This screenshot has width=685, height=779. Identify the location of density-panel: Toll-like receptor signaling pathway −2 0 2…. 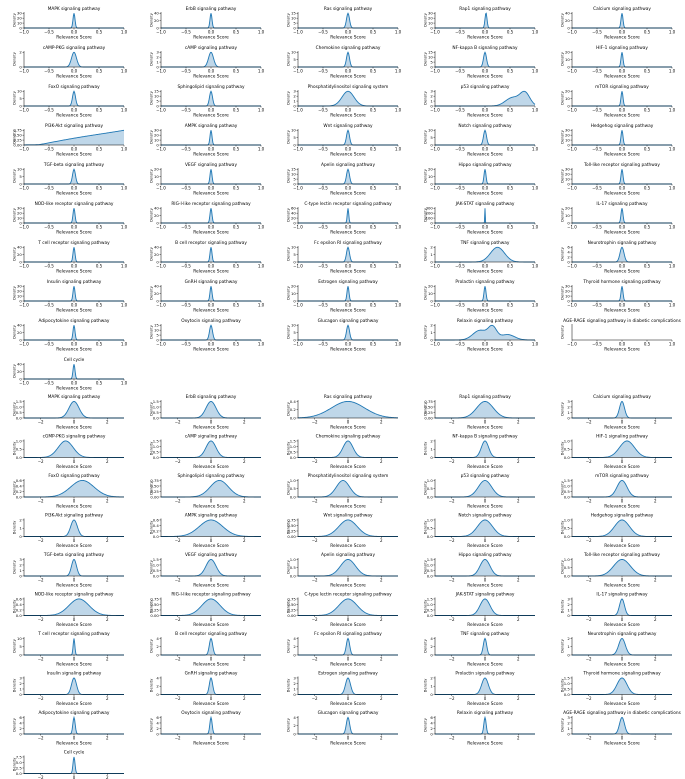
(616, 570).